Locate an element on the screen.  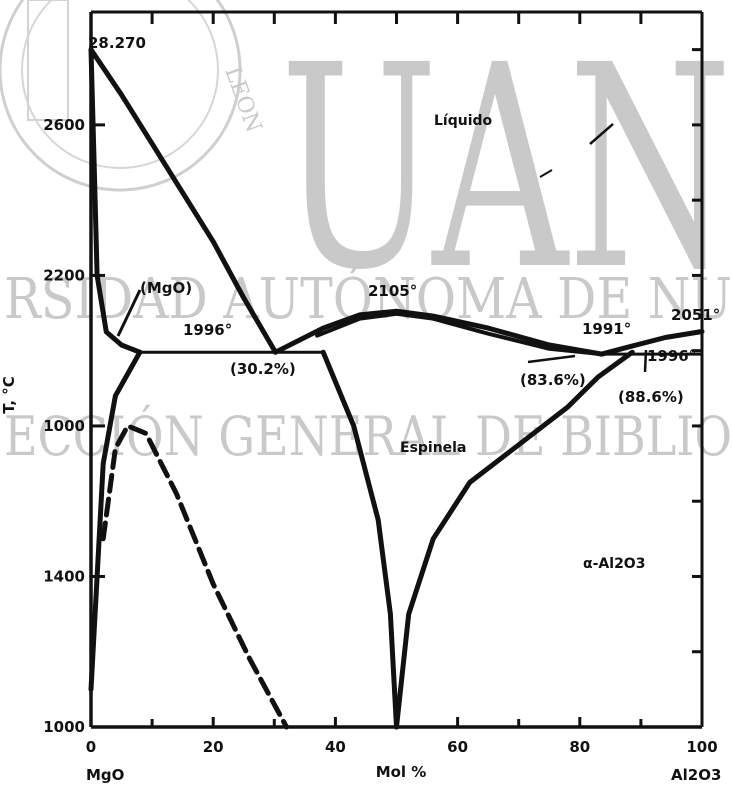
curve-mgo-liquidus is located at coordinates (183, 201).